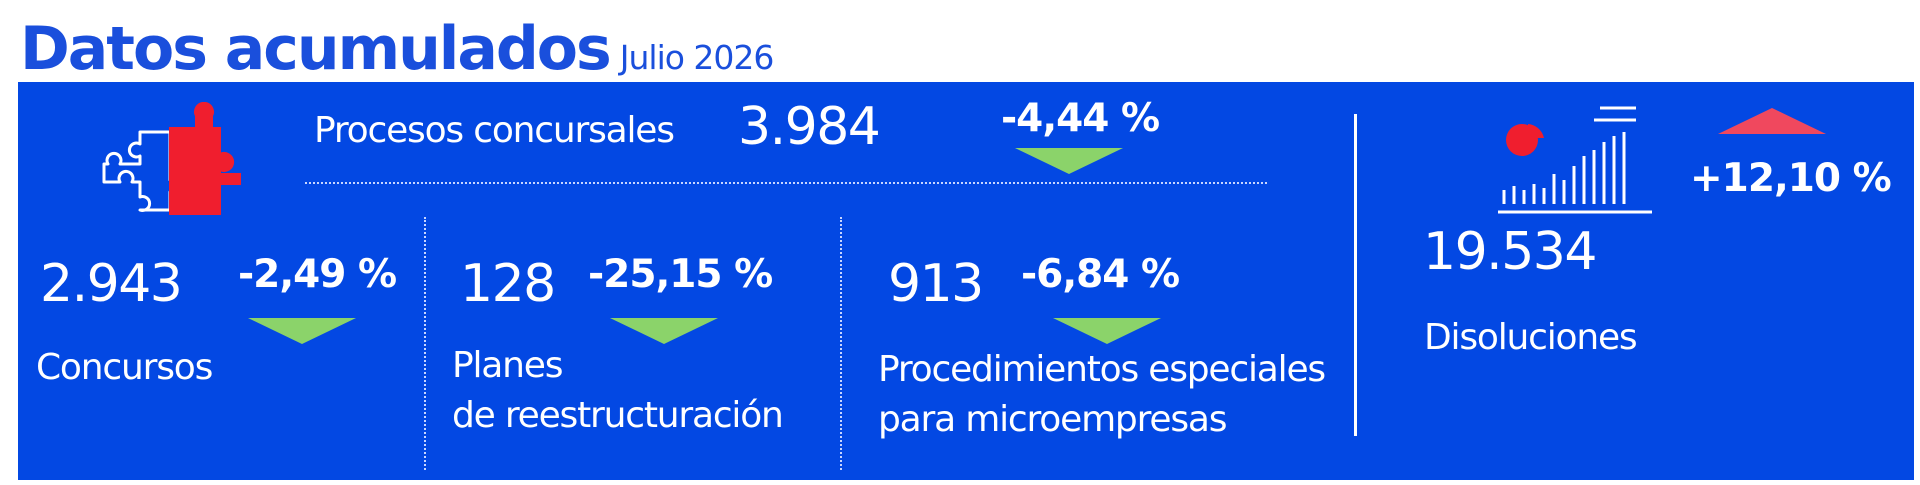 The width and height of the screenshot is (1920, 485). What do you see at coordinates (316, 49) in the screenshot?
I see `page-title: Datos acumulados` at bounding box center [316, 49].